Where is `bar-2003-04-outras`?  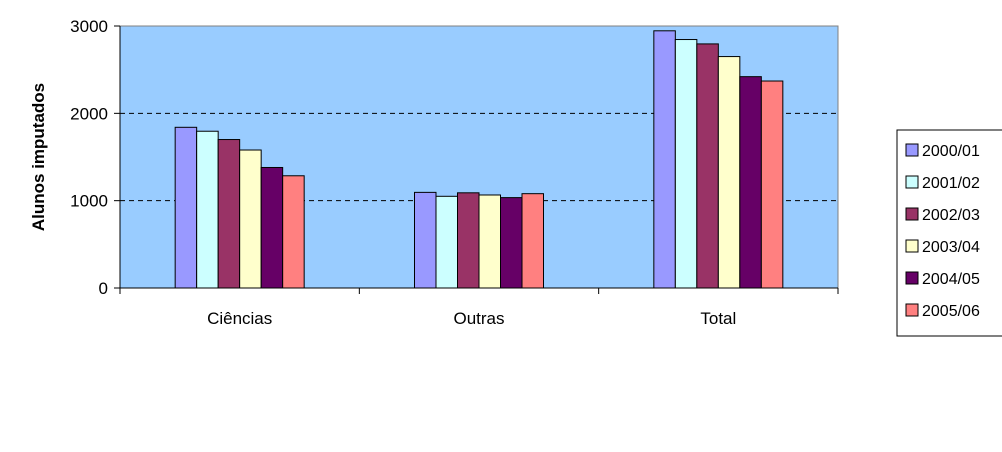
bar-2003-04-outras is located at coordinates (489, 241).